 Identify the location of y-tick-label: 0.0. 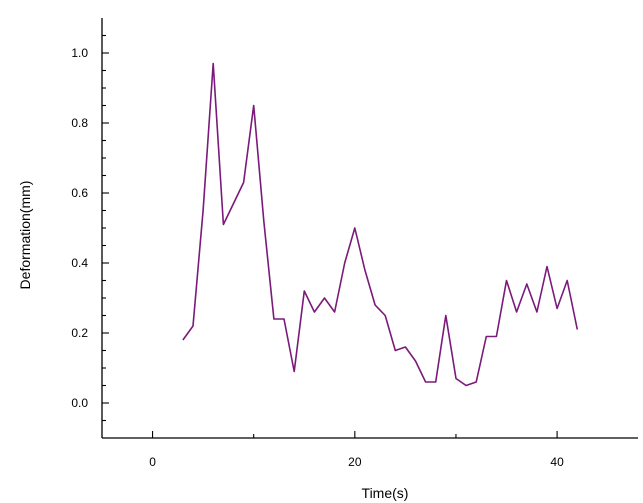
(79, 403).